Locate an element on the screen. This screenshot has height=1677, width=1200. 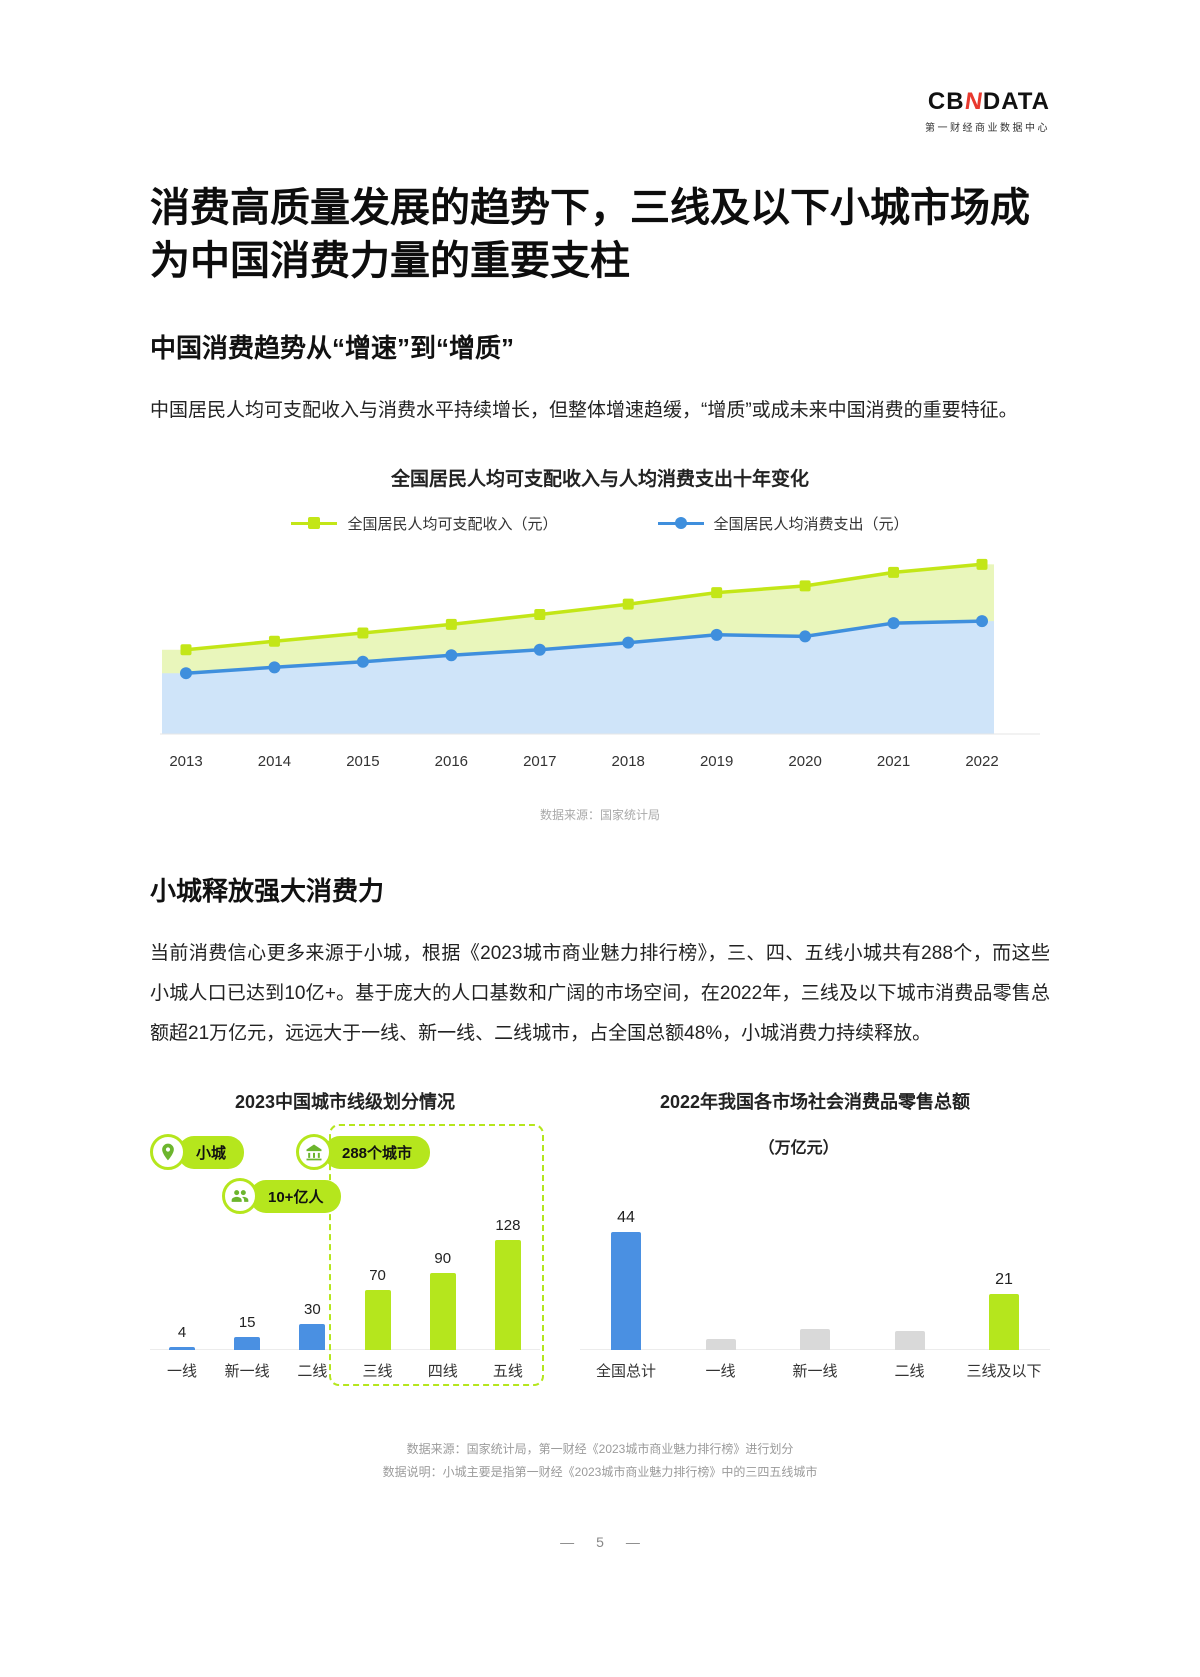
page-number: — 5 — is located at coordinates (600, 1542).